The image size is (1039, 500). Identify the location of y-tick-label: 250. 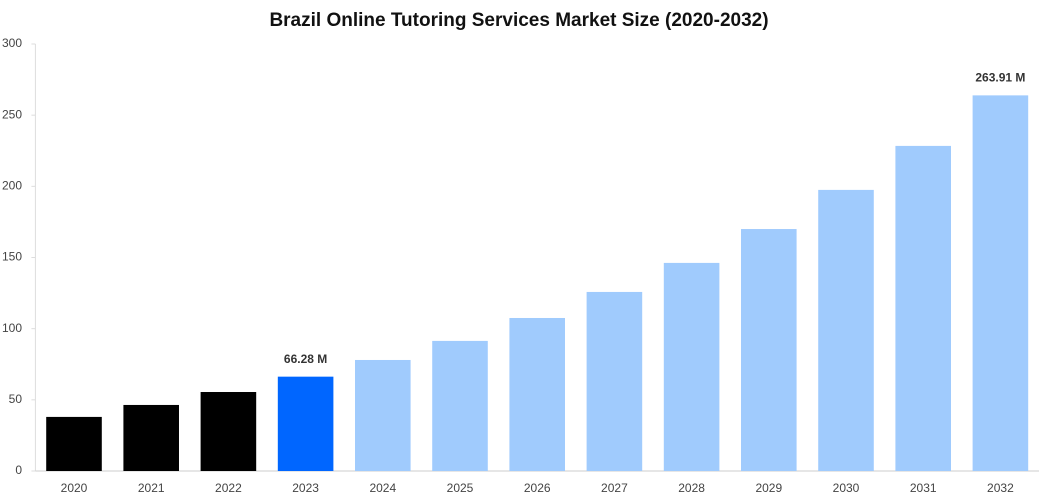
(12, 114).